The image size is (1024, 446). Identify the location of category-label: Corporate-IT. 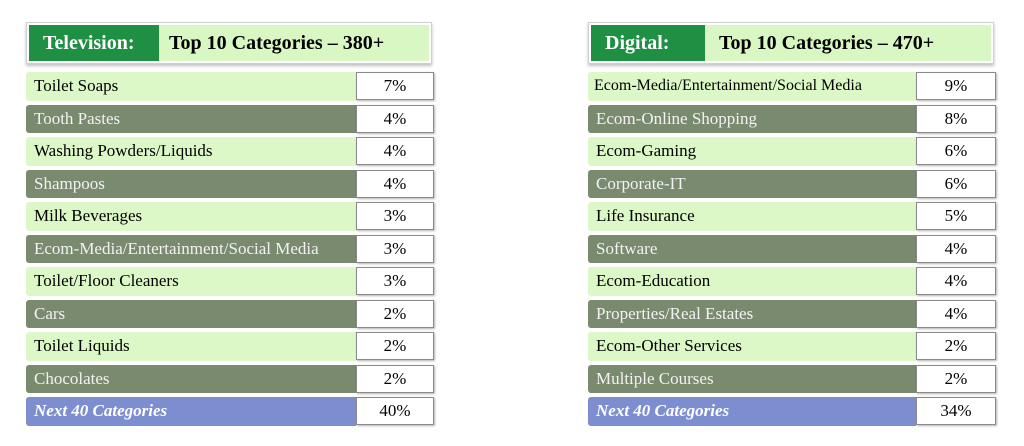
(752, 183).